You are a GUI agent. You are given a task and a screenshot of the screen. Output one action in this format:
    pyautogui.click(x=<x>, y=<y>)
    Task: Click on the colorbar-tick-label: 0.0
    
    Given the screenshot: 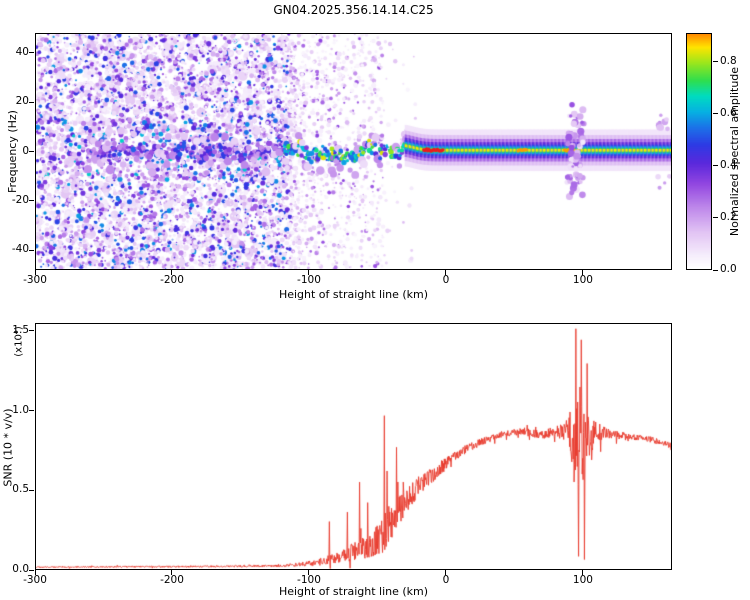 What is the action you would take?
    pyautogui.click(x=728, y=269)
    